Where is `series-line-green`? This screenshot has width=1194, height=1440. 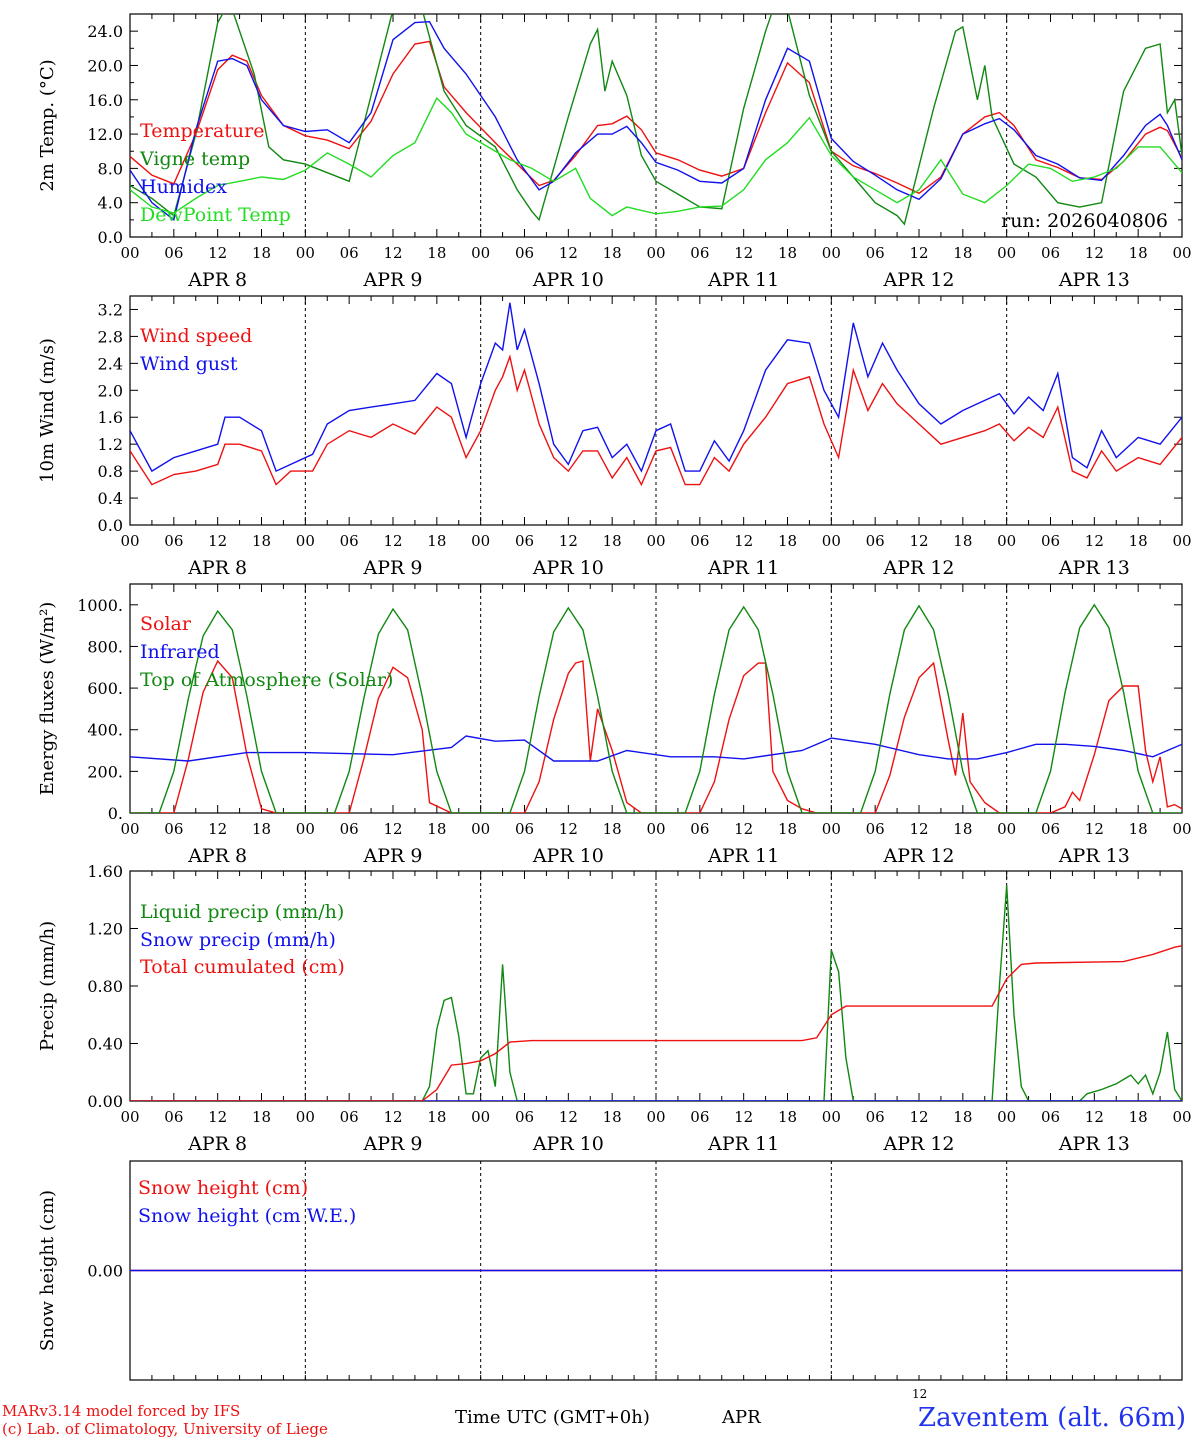
series-line-green is located at coordinates (656, 708).